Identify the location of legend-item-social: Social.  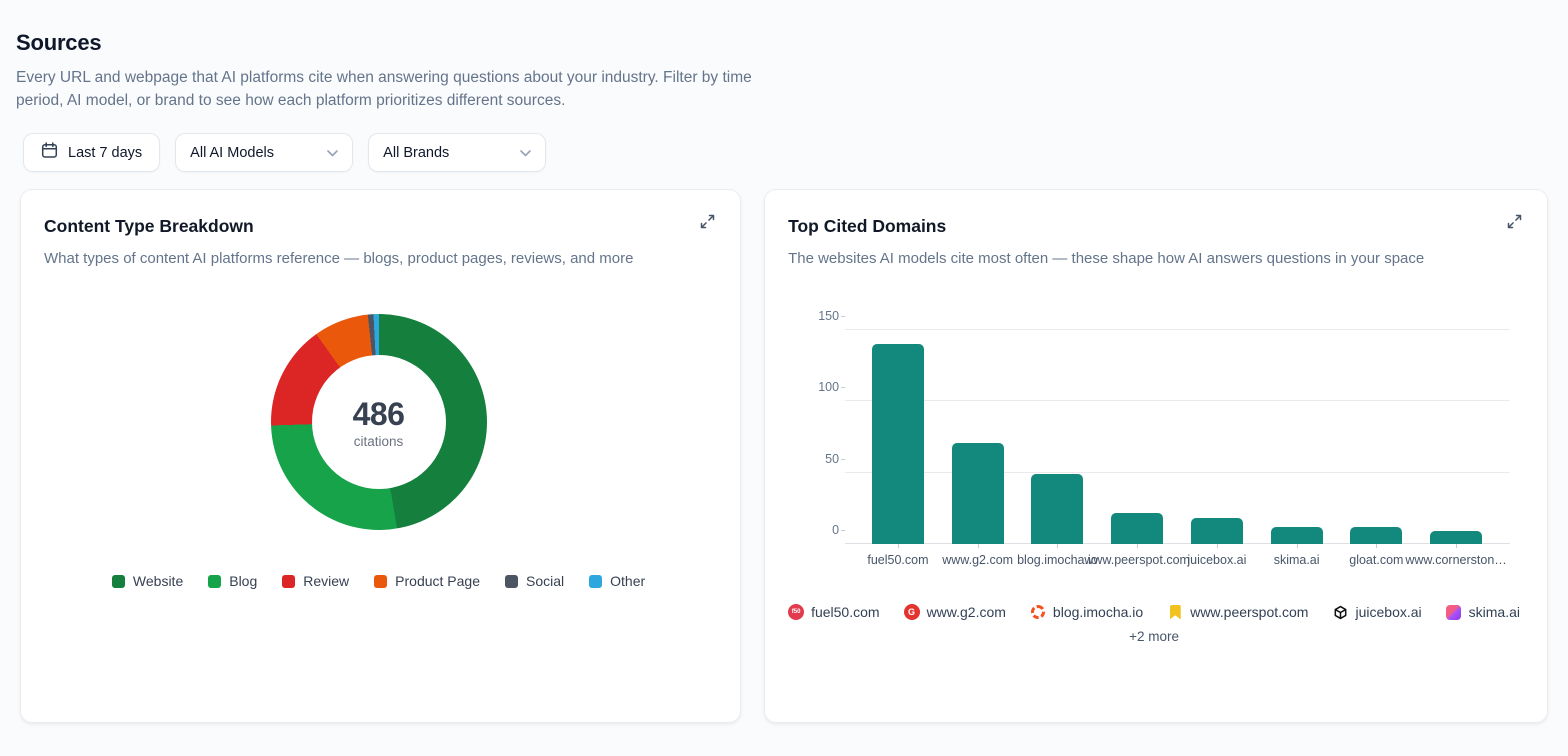
(534, 581).